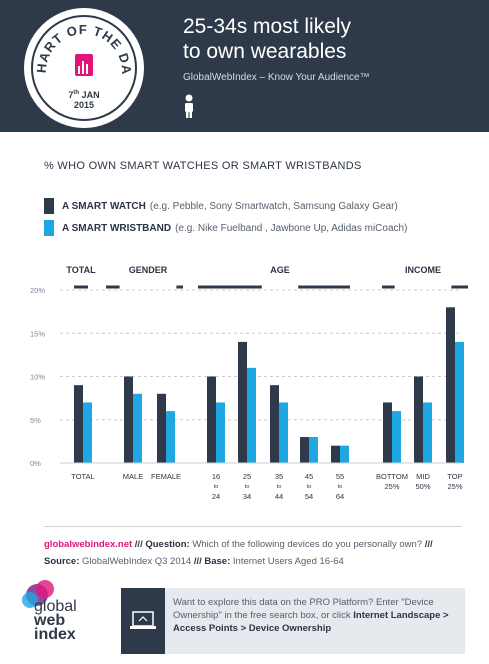  Describe the element at coordinates (454, 476) in the screenshot. I see `x-category-label: TOP` at that location.